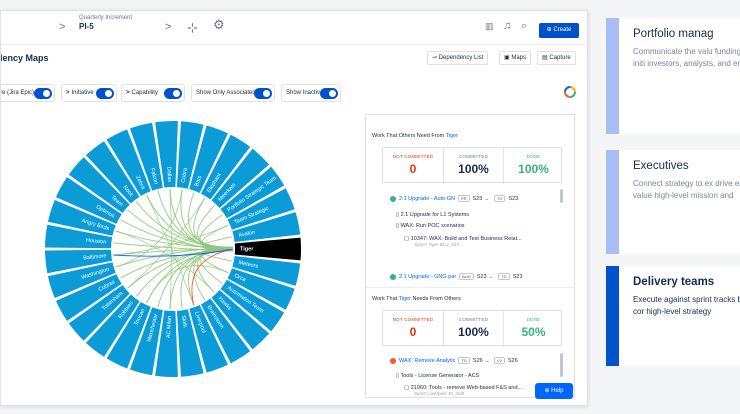  What do you see at coordinates (570, 92) in the screenshot?
I see `loading-spinner-icon` at bounding box center [570, 92].